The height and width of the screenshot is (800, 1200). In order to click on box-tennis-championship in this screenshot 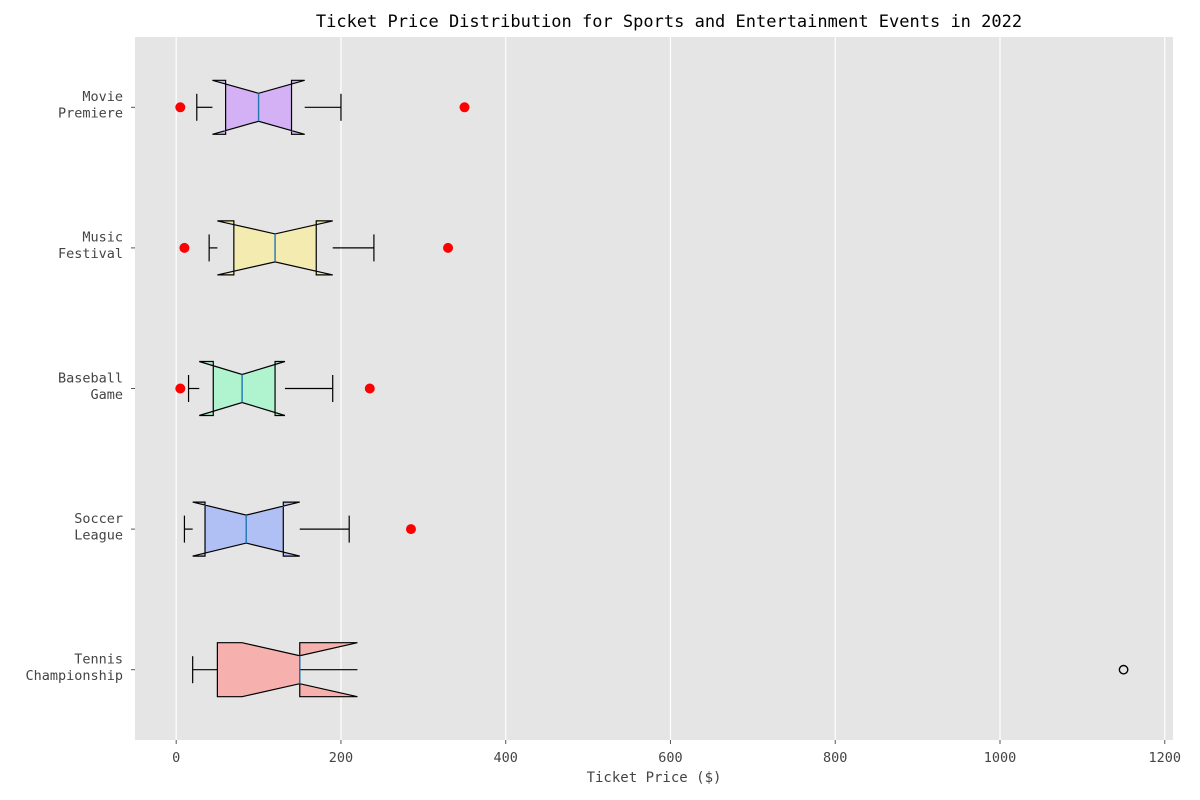, I will do `click(660, 670)`.